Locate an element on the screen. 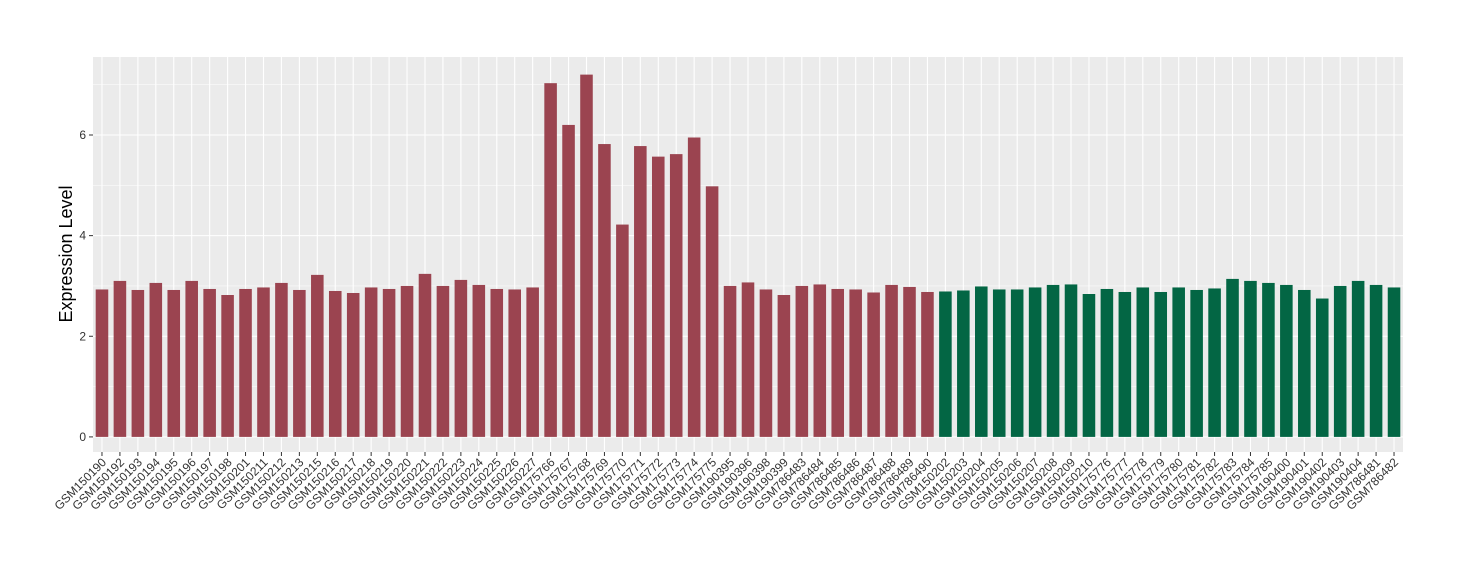 The width and height of the screenshot is (1460, 580). bar-GSM150192 is located at coordinates (120, 358).